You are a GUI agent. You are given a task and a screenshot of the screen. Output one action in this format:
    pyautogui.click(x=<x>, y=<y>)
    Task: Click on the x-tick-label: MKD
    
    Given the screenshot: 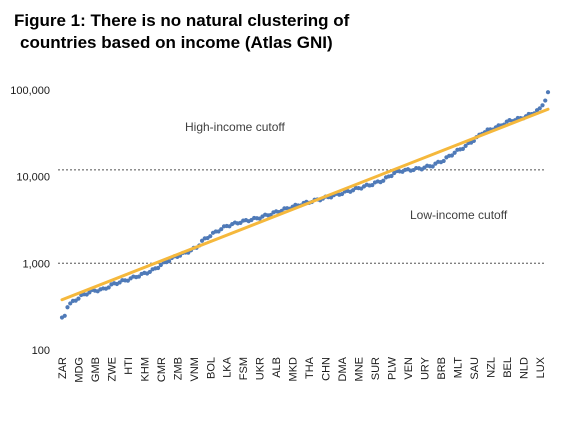 What is the action you would take?
    pyautogui.click(x=294, y=369)
    